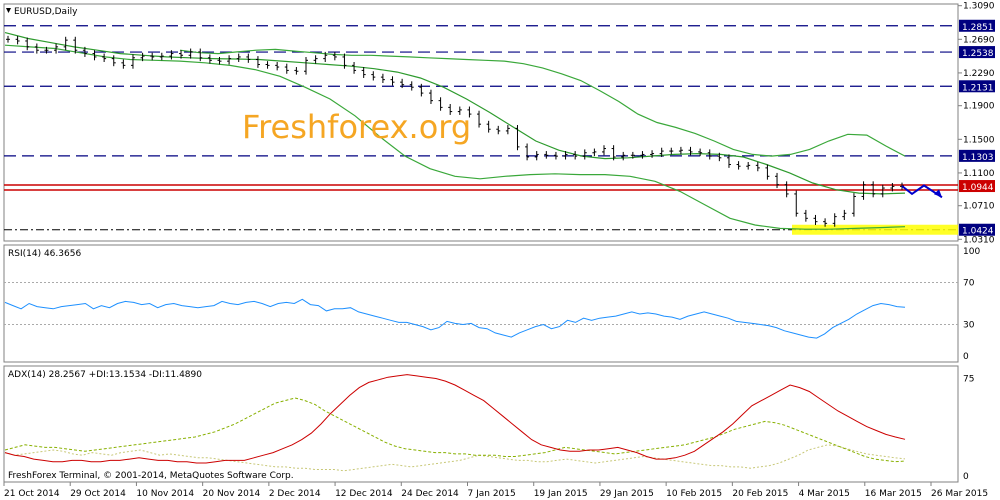 This screenshot has width=1000, height=500. Describe the element at coordinates (979, 74) in the screenshot. I see `price-tick-label: 1.2290` at that location.